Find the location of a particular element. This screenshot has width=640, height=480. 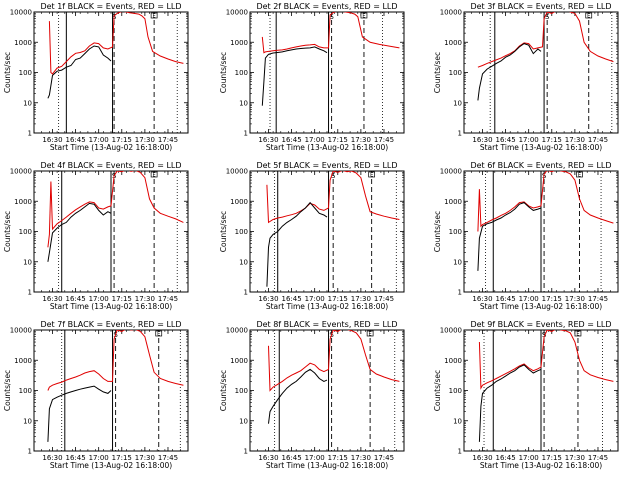

panel-title: Det 9f BLACK = Events, RED = LLD is located at coordinates (540, 324).